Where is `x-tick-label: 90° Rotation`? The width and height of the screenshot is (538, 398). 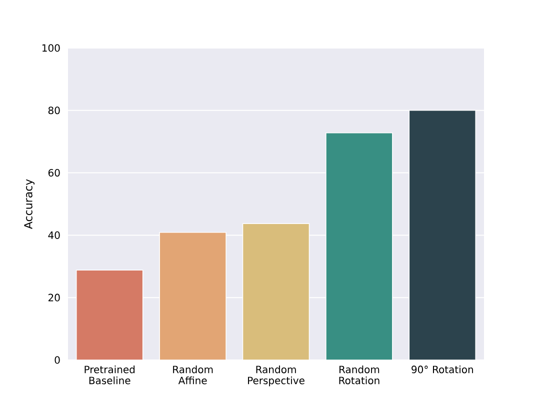
x-tick-label: 90° Rotation is located at coordinates (442, 370).